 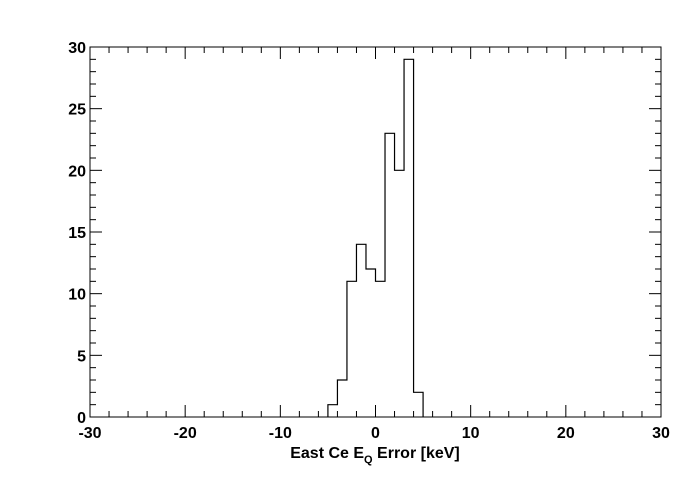 What do you see at coordinates (77, 233) in the screenshot?
I see `y-tick-label: 15` at bounding box center [77, 233].